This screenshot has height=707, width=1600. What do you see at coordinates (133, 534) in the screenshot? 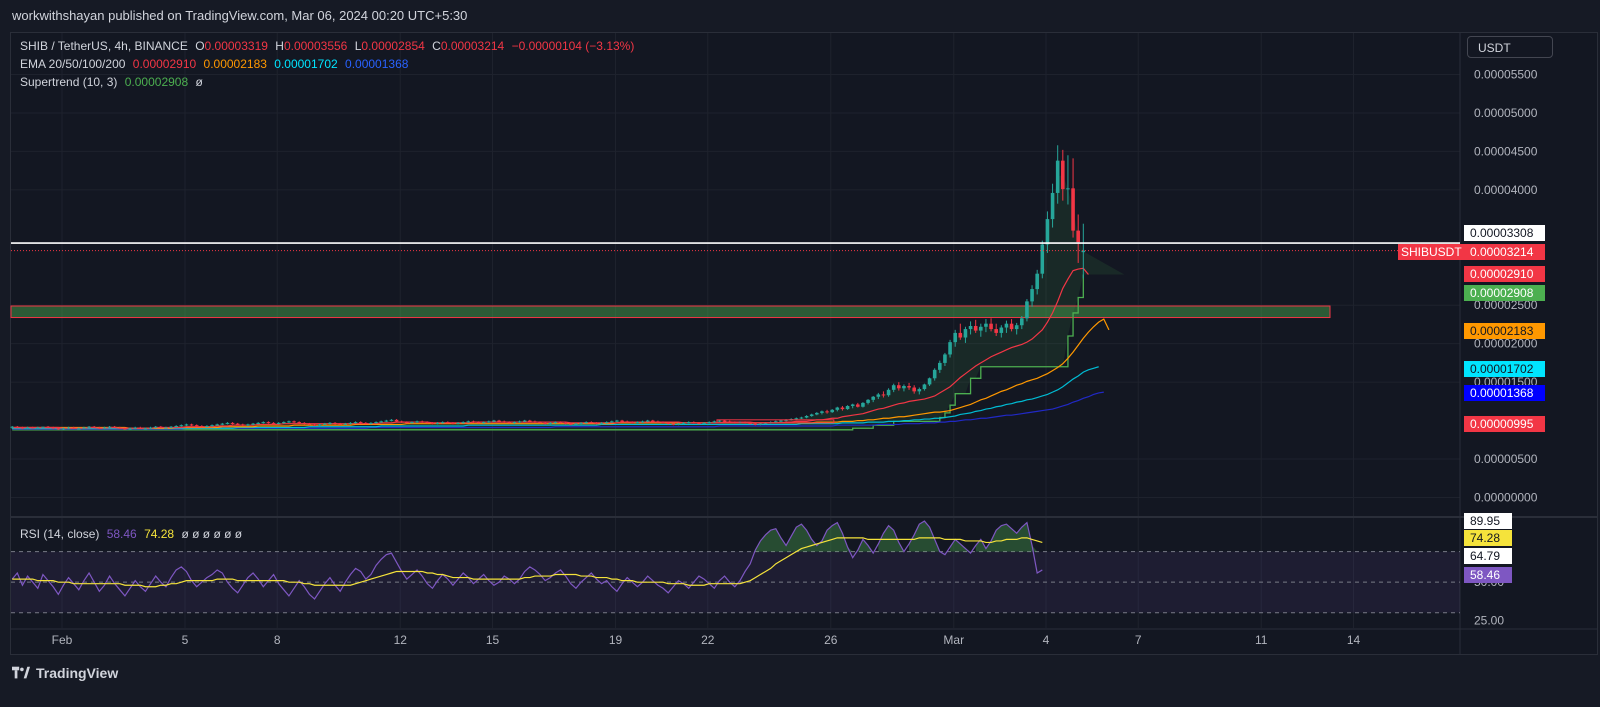
I see `rsi-legend: RSI (14, close) 58.46 74.28 ø ø ø ø ø ø` at bounding box center [133, 534].